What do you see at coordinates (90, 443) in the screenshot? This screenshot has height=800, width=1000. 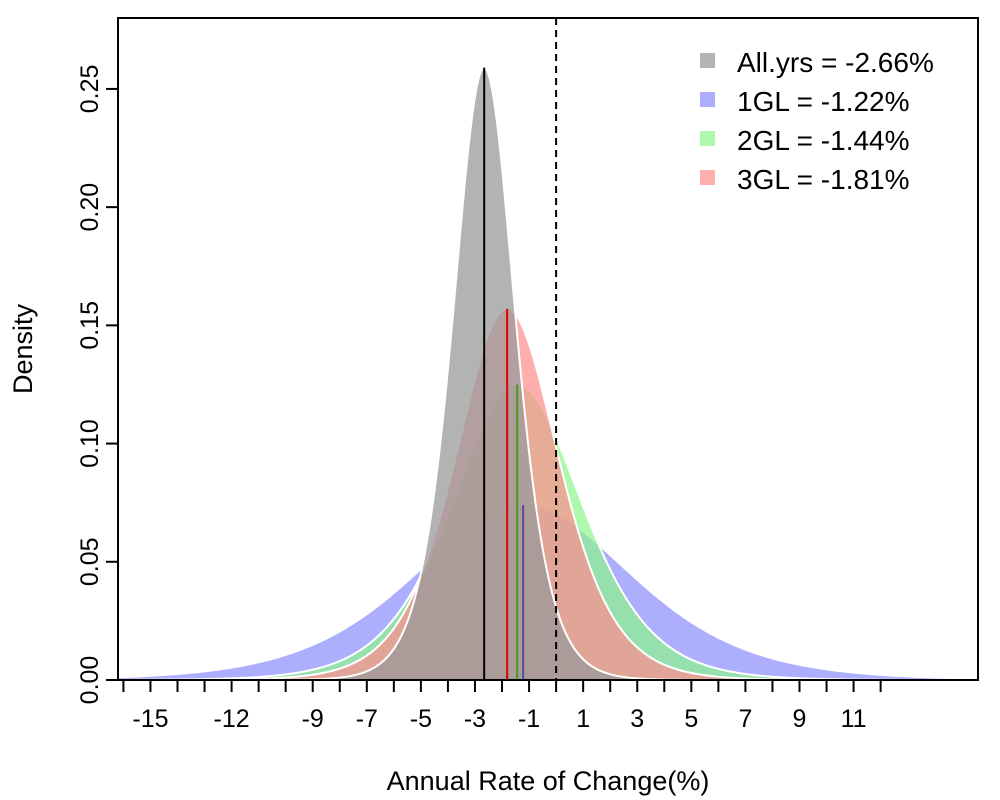 I see `y-tick-label: 0.10` at bounding box center [90, 443].